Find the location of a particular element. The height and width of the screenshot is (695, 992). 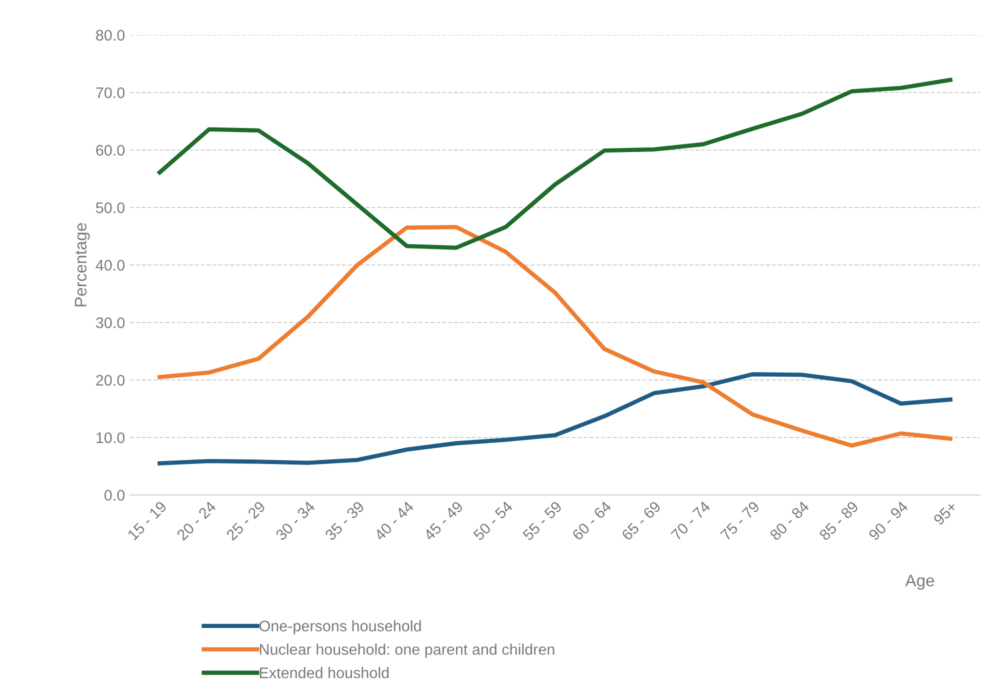

x-axis-title: Age is located at coordinates (919, 582).